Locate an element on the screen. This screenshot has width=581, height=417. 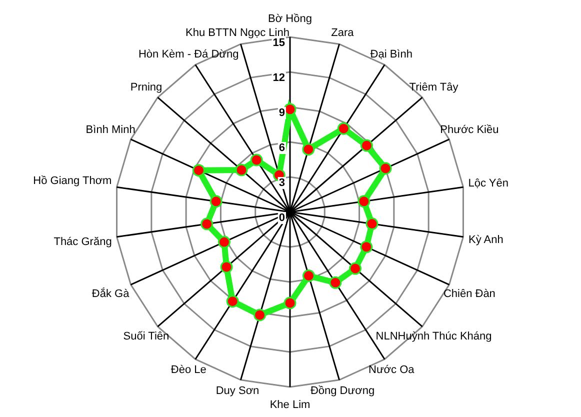
spoke-label: Prning is located at coordinates (146, 87).